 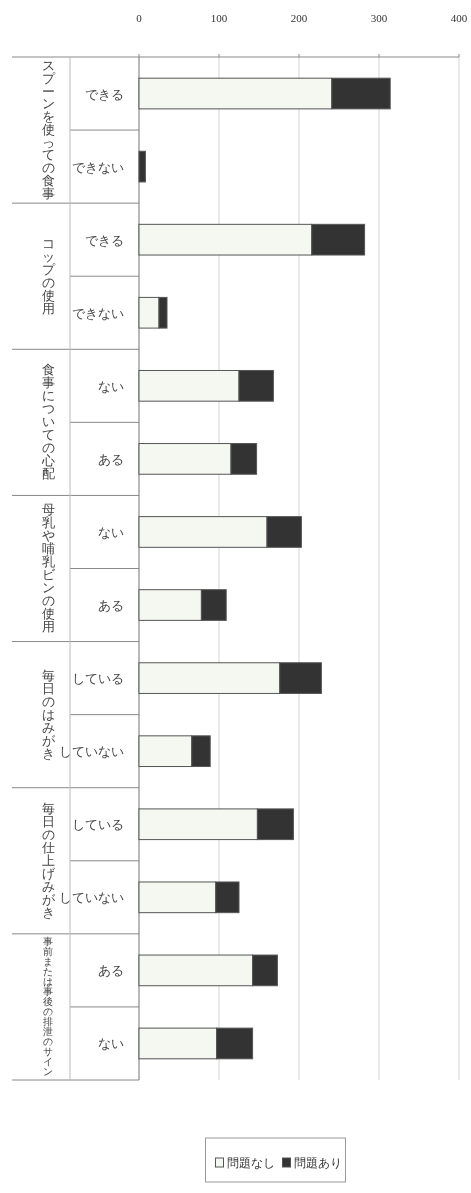 I want to click on text: 食事についての心配, so click(x=48, y=422).